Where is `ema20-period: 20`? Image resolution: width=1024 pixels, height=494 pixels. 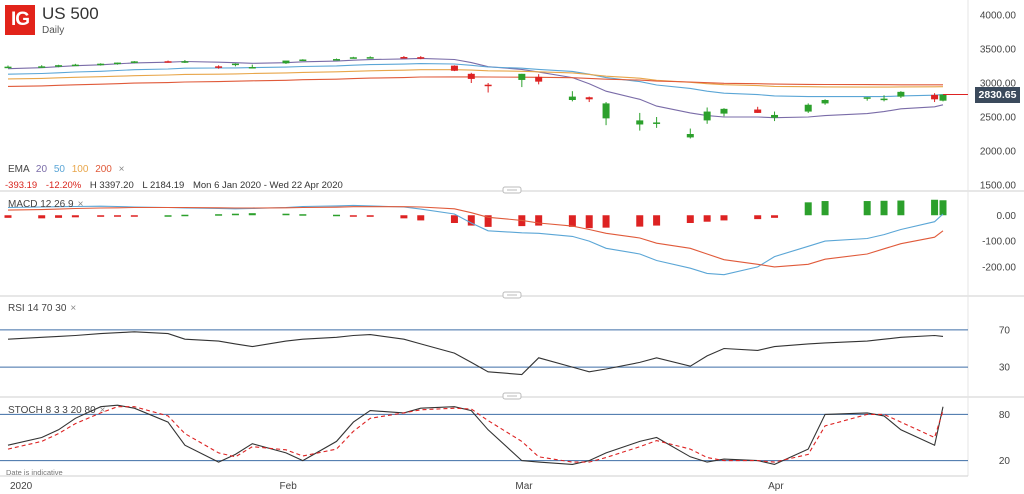
ema20-period: 20 is located at coordinates (41, 169).